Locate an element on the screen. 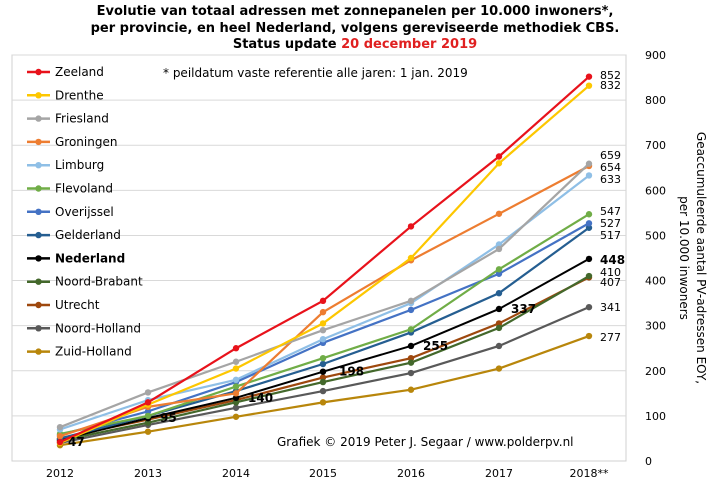 This screenshot has width=711, height=483. legend-label-gelderland: Gelderland is located at coordinates (88, 235).